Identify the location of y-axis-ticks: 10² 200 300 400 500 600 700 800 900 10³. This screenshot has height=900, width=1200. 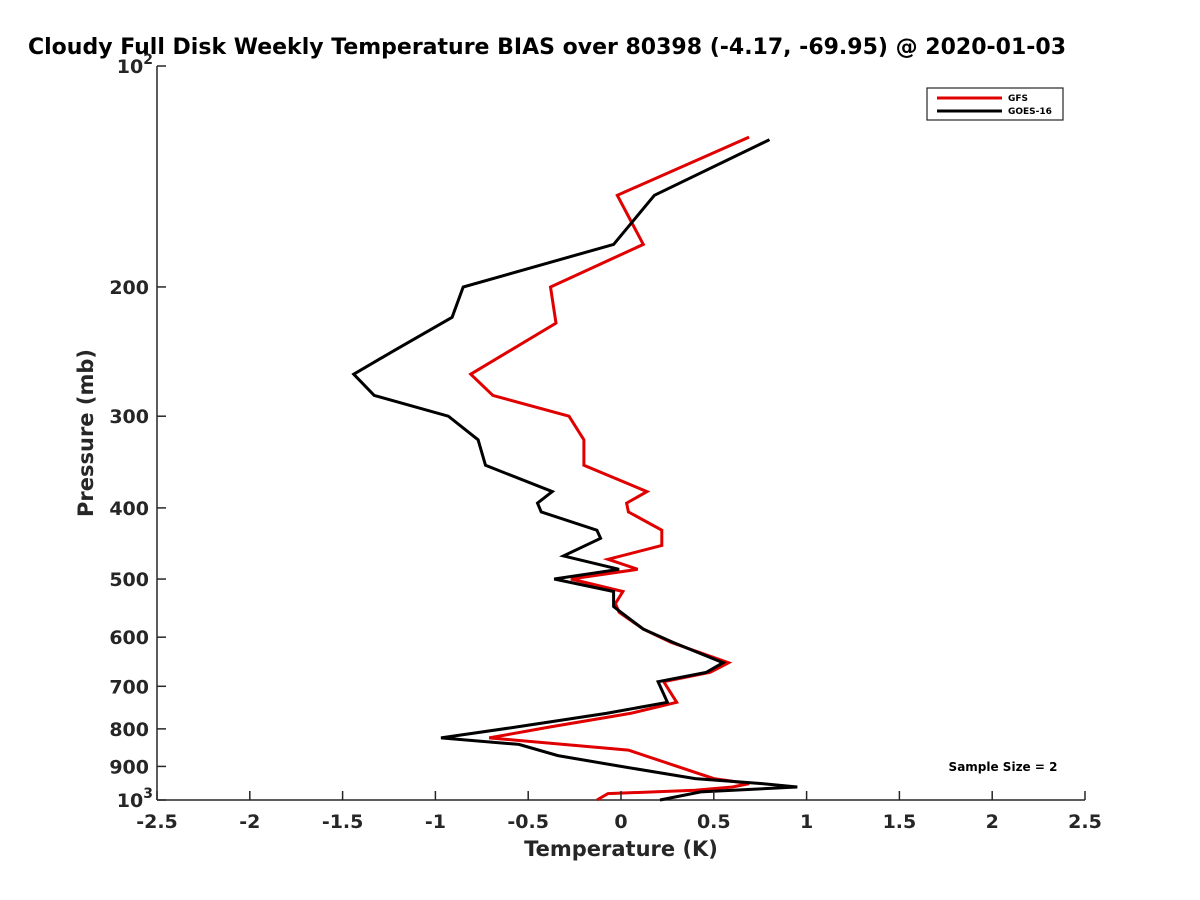
(137, 432).